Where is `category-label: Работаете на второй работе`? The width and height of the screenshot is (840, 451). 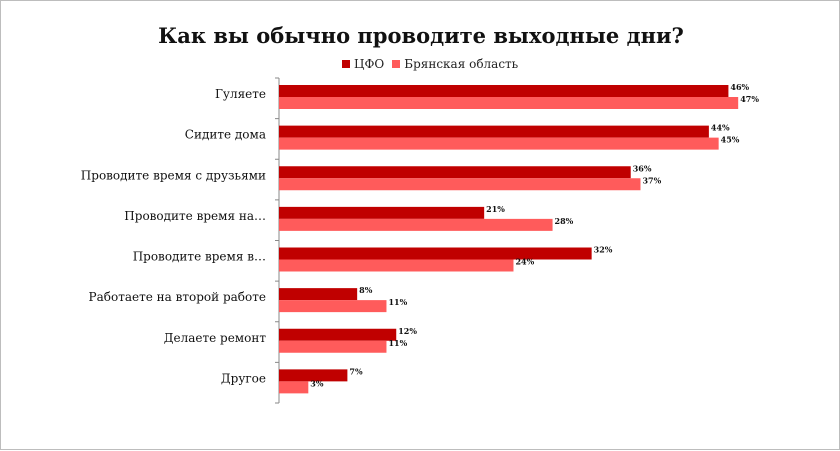
category-label: Работаете на второй работе is located at coordinates (177, 297).